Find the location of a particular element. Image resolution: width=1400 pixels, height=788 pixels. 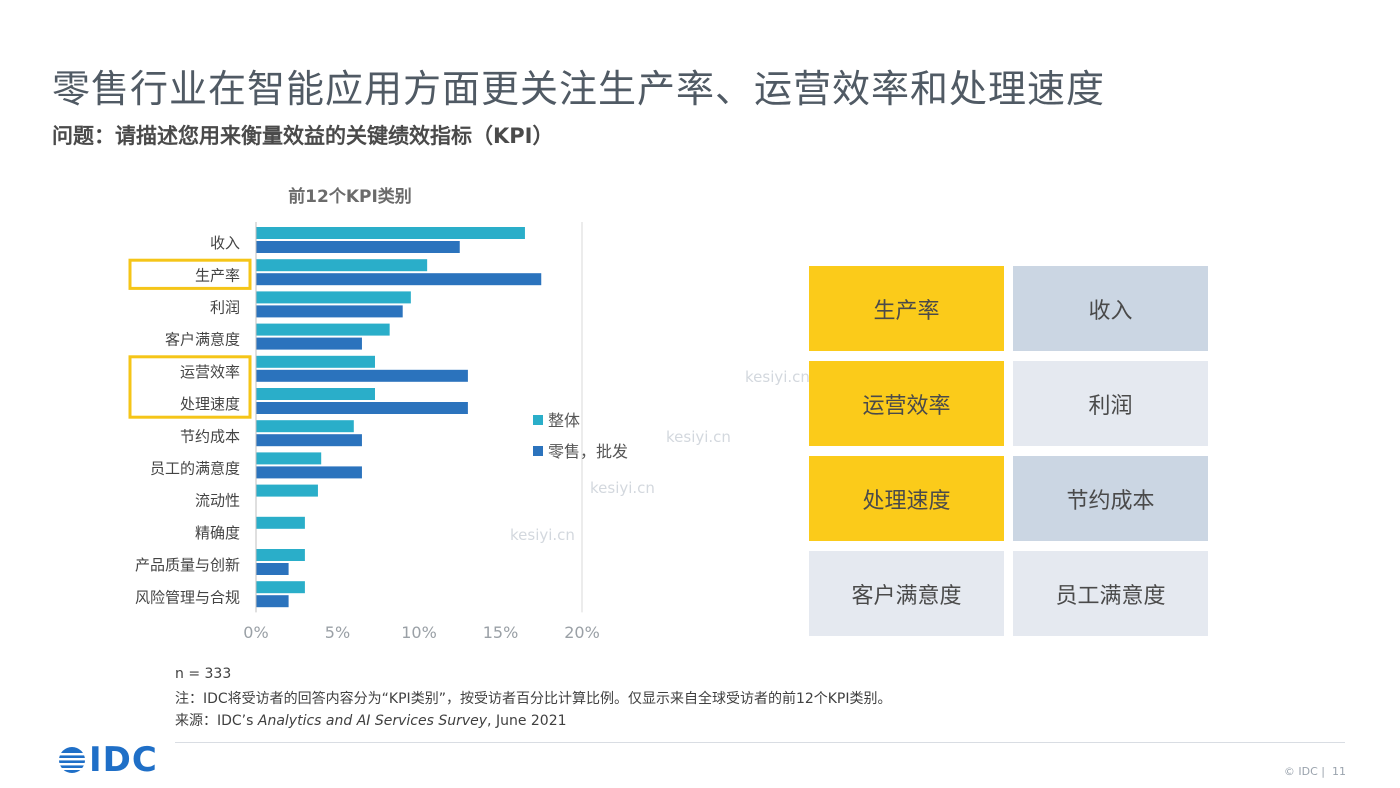

footer-divider is located at coordinates (760, 742).